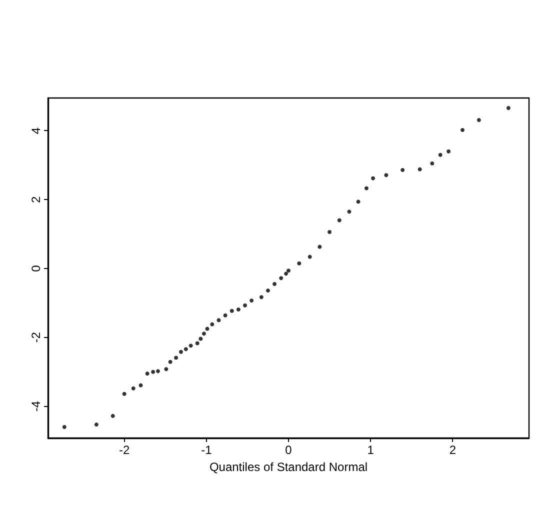 The width and height of the screenshot is (543, 532). I want to click on y-tick-label: 0, so click(36, 268).